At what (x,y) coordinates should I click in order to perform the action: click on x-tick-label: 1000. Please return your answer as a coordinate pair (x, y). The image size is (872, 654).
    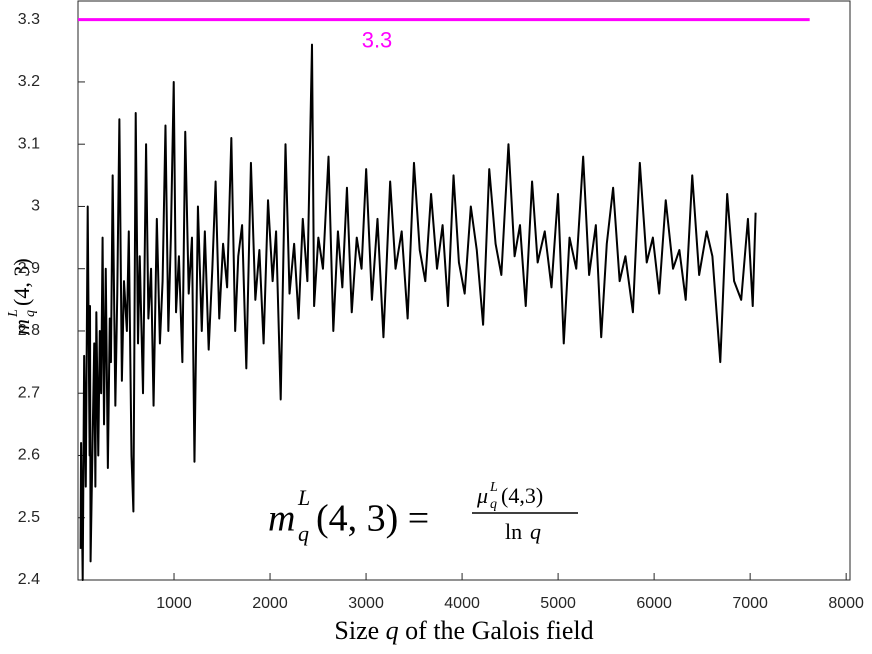
    Looking at the image, I should click on (174, 603).